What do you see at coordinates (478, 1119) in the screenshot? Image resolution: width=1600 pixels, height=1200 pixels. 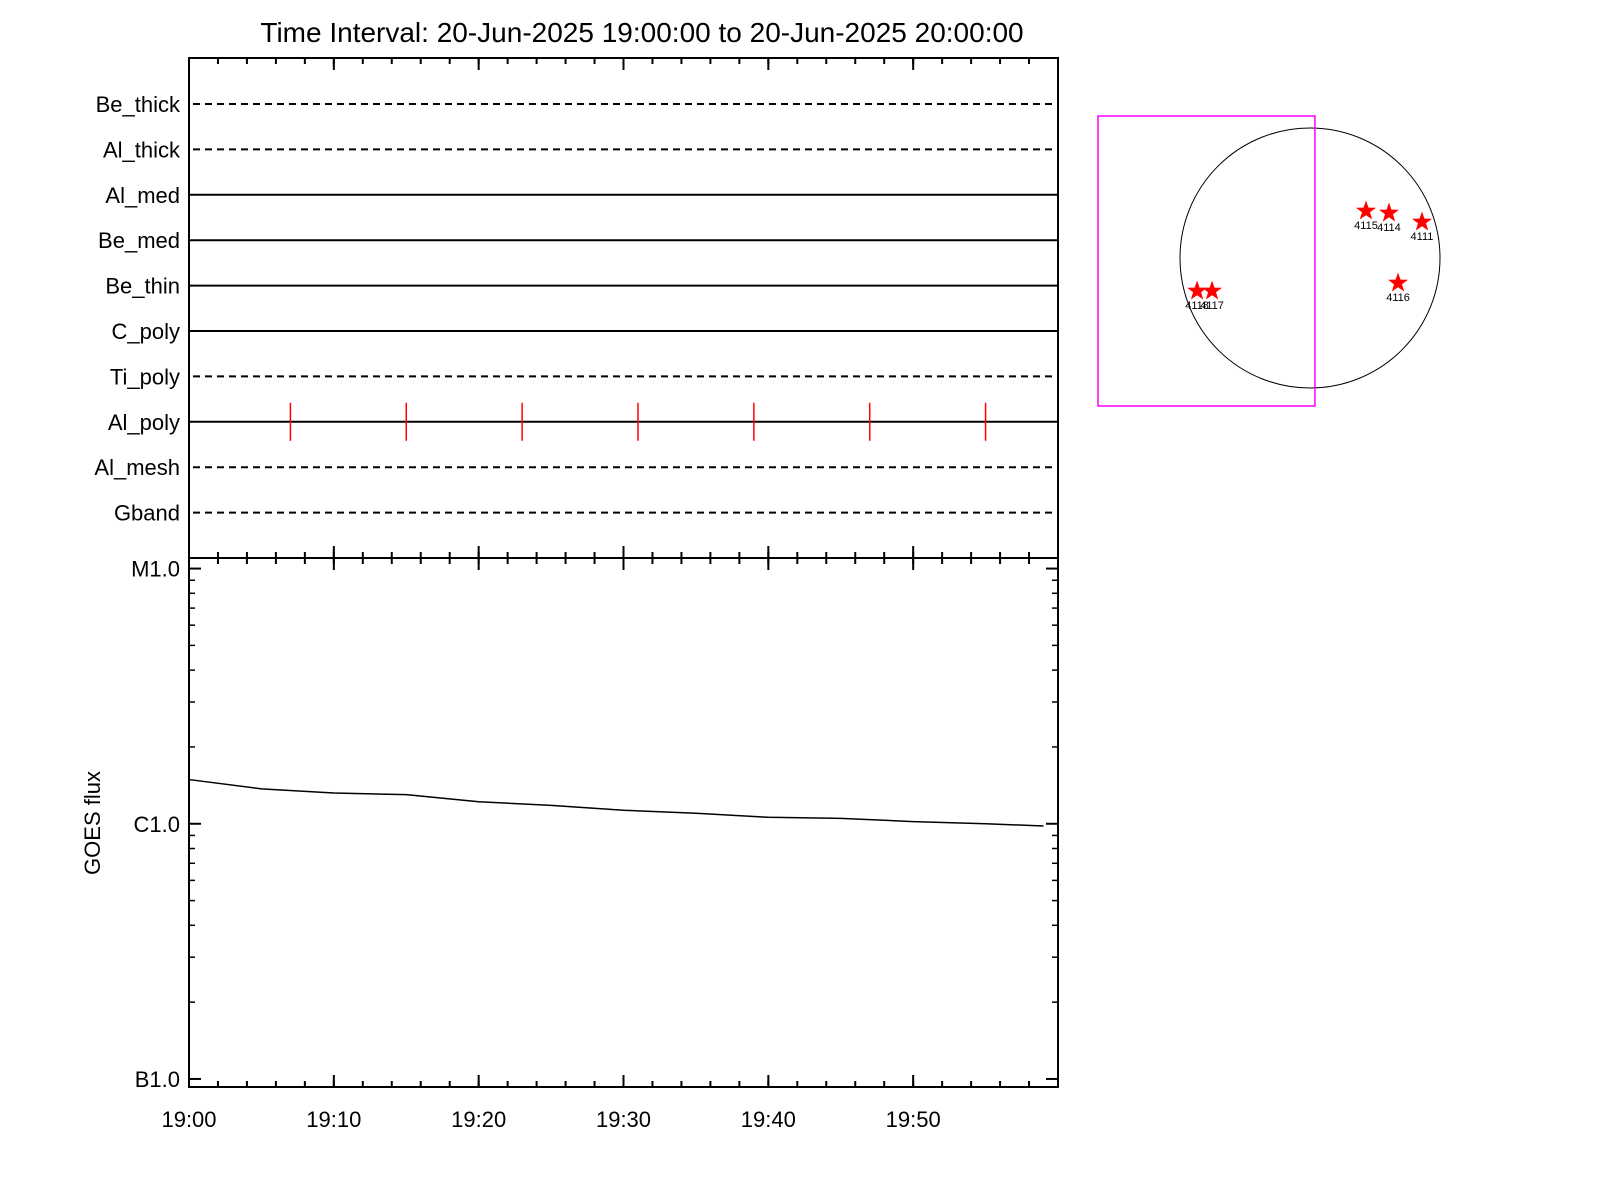 I see `x-tick-label: 19:20` at bounding box center [478, 1119].